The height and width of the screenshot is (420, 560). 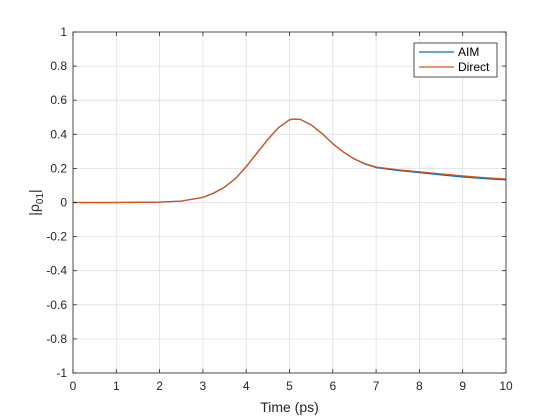 What do you see at coordinates (246, 386) in the screenshot?
I see `x-tick-label: 4` at bounding box center [246, 386].